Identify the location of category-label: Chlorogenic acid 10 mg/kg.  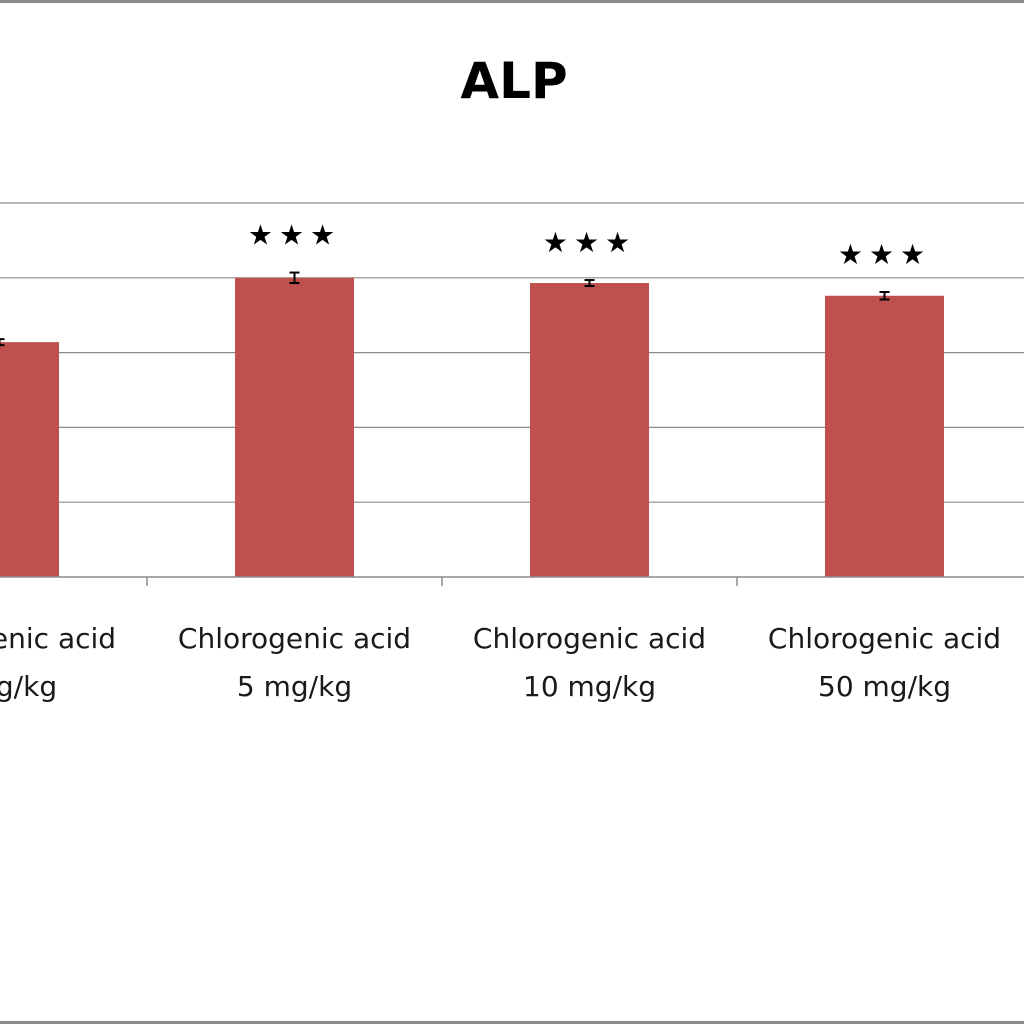
(589, 662).